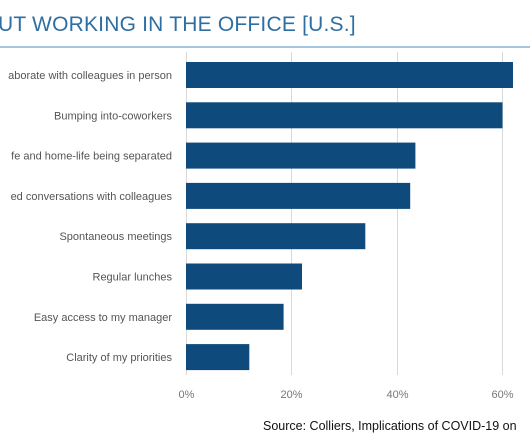 The height and width of the screenshot is (442, 530). Describe the element at coordinates (502, 395) in the screenshot. I see `x-tick-label: 60%` at that location.